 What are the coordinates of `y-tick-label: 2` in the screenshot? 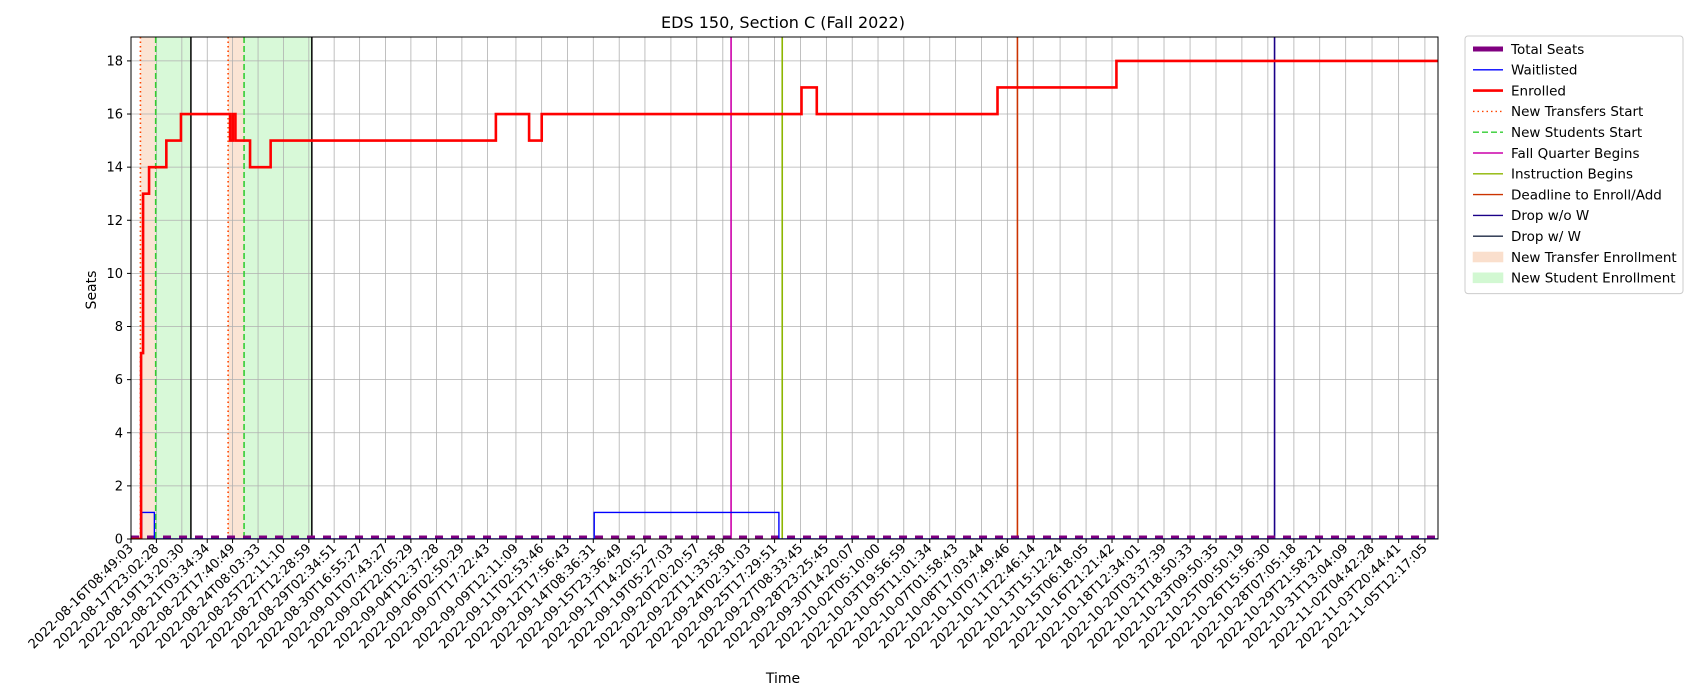 It's located at (119, 486).